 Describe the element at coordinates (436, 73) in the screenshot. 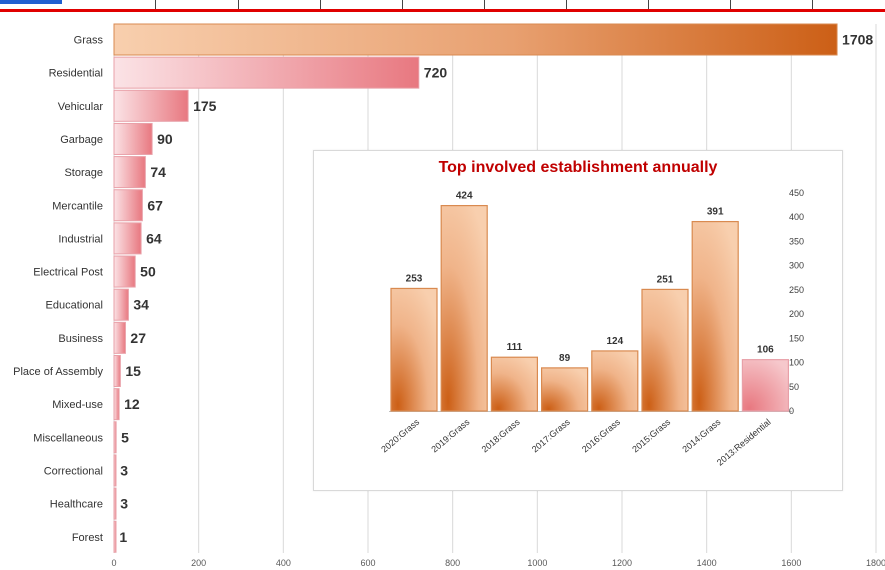

I see `value-label: 720` at that location.